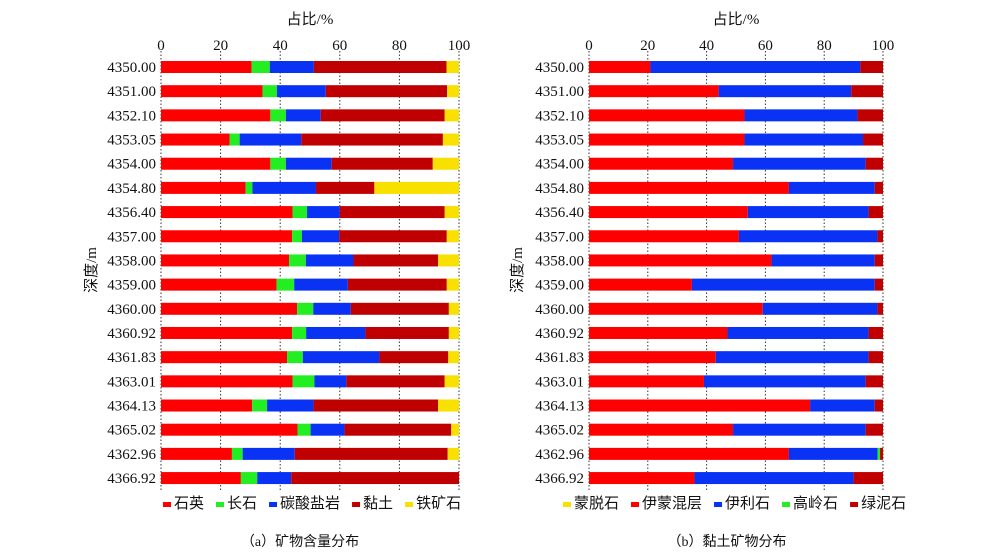  Describe the element at coordinates (647, 46) in the screenshot. I see `x-tick-label: 20` at that location.